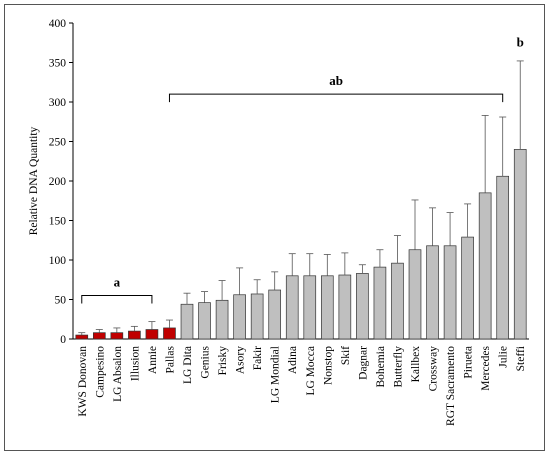 The width and height of the screenshot is (550, 456). I want to click on y-tick-label: 350, so click(58, 64).